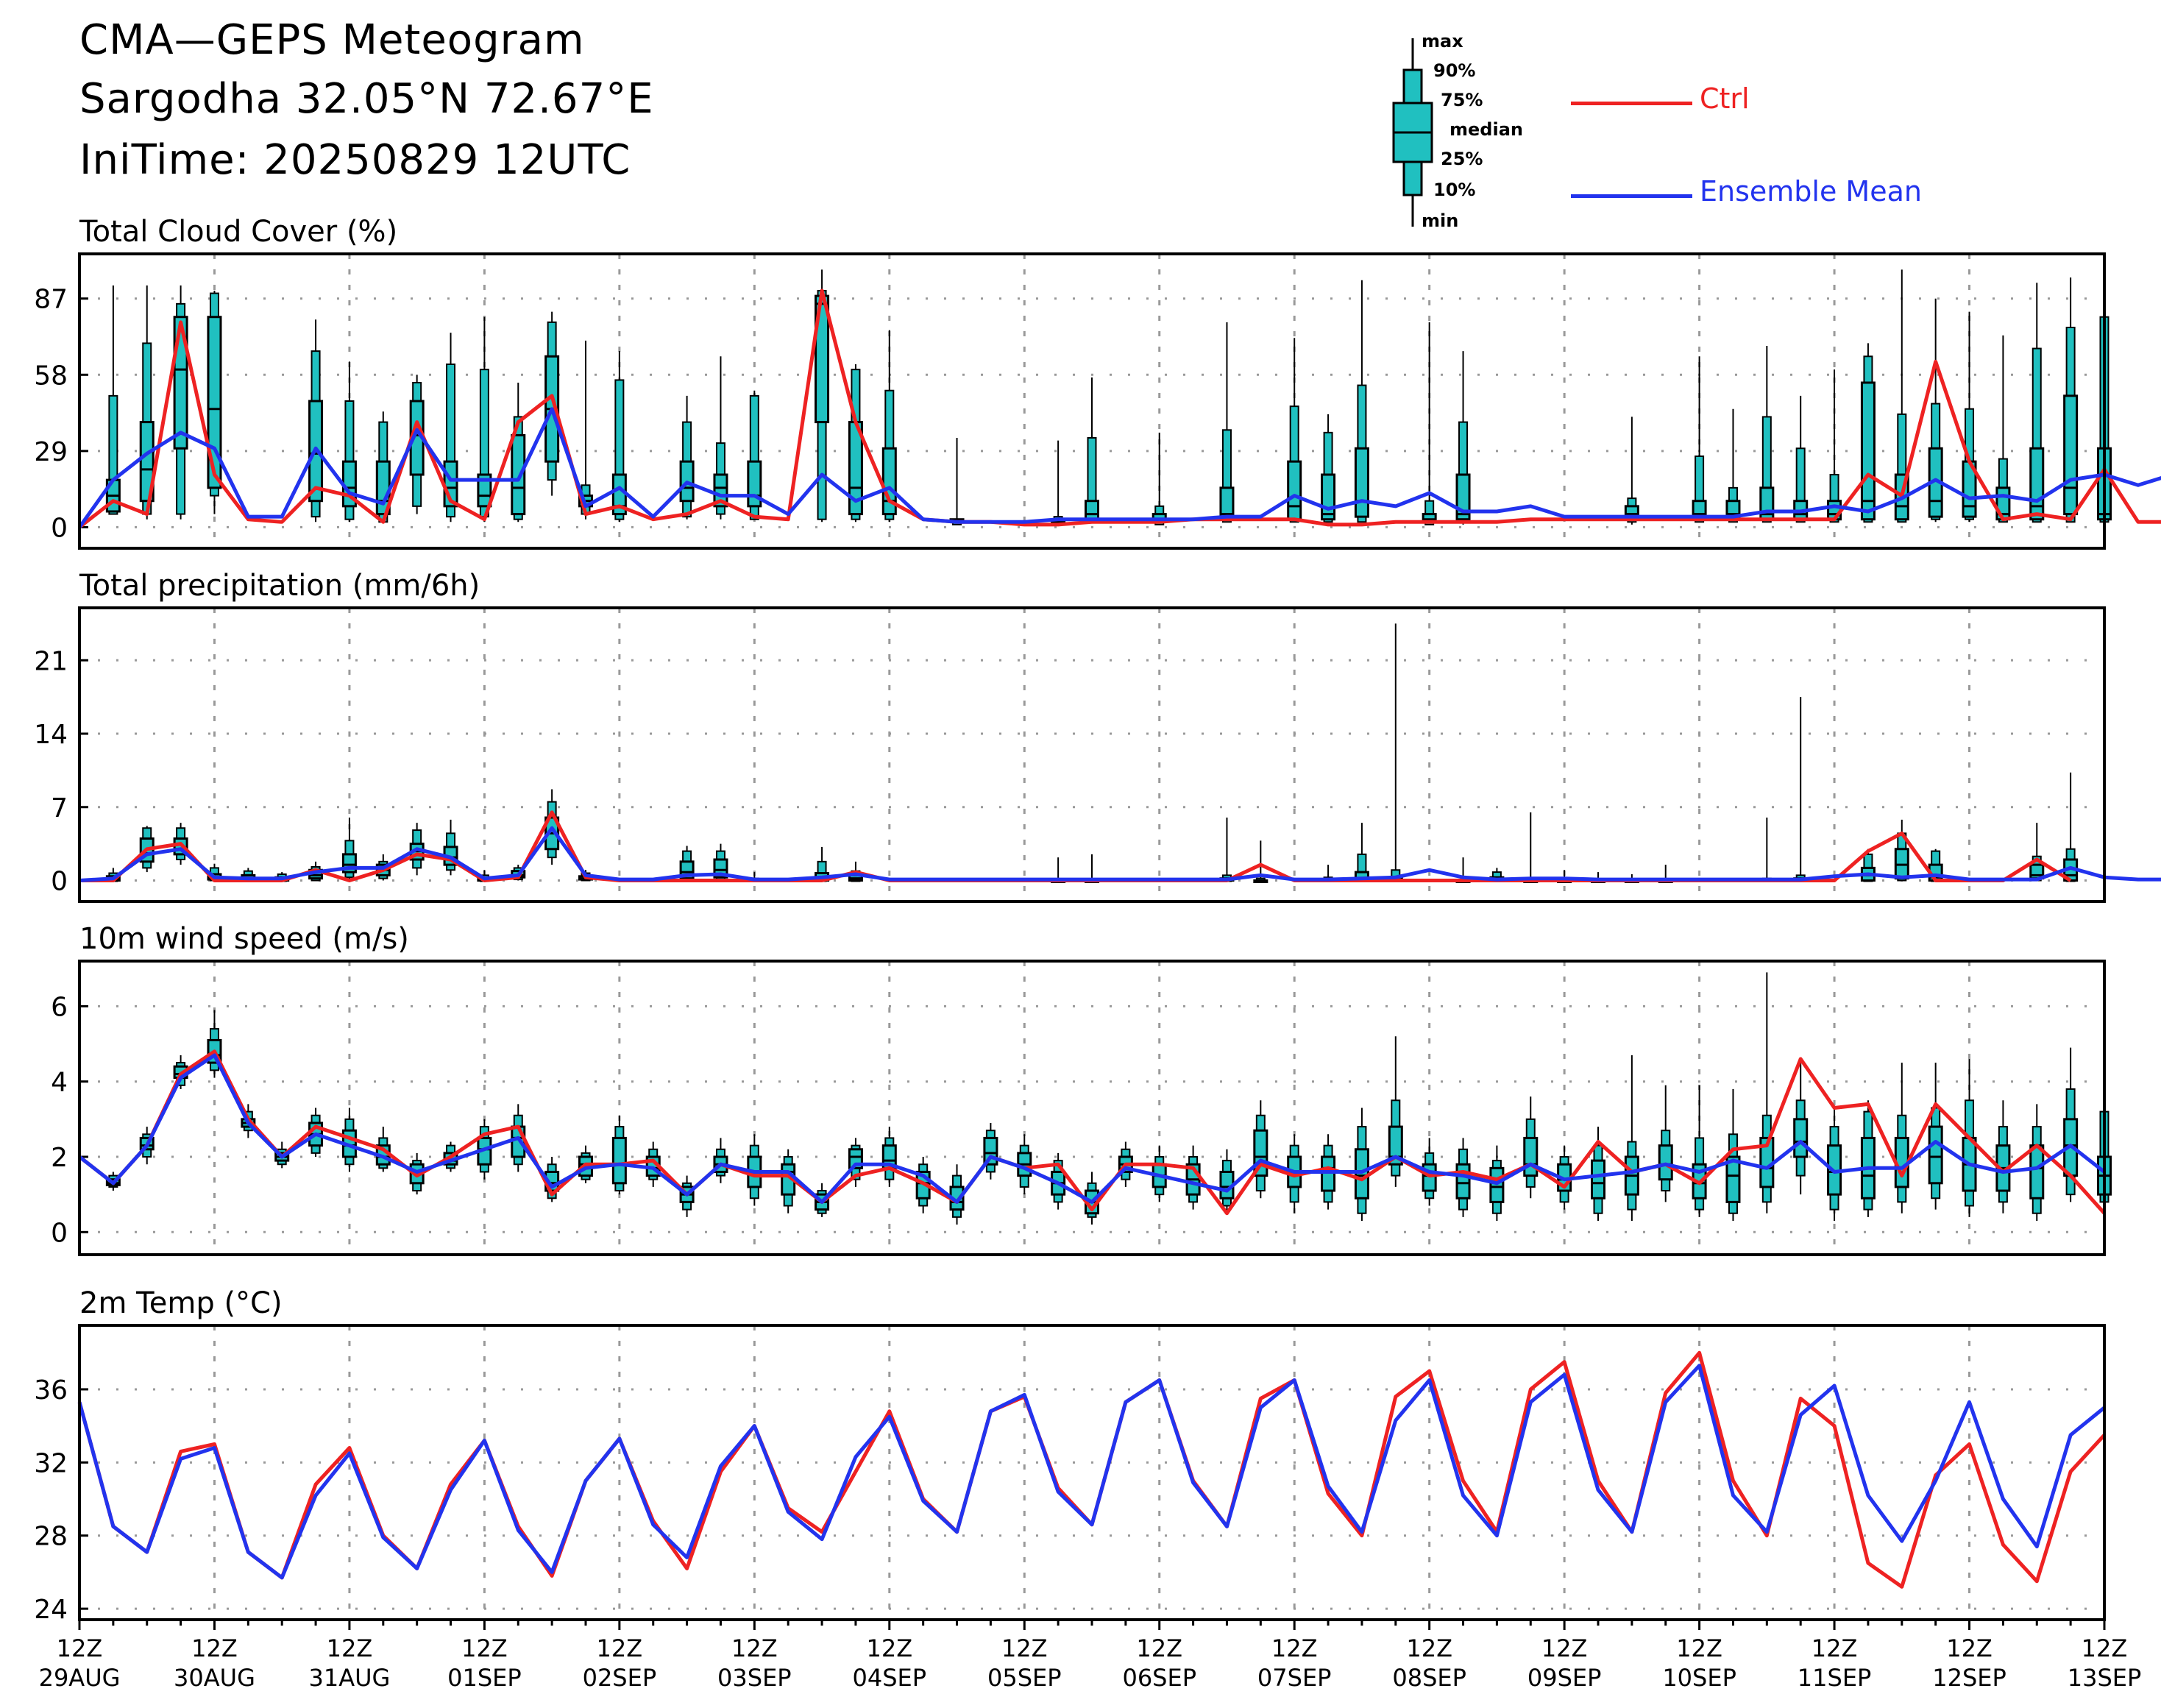 The image size is (2161, 1708). What do you see at coordinates (1811, 191) in the screenshot?
I see `legend-mean-label: Ensemble Mean` at bounding box center [1811, 191].